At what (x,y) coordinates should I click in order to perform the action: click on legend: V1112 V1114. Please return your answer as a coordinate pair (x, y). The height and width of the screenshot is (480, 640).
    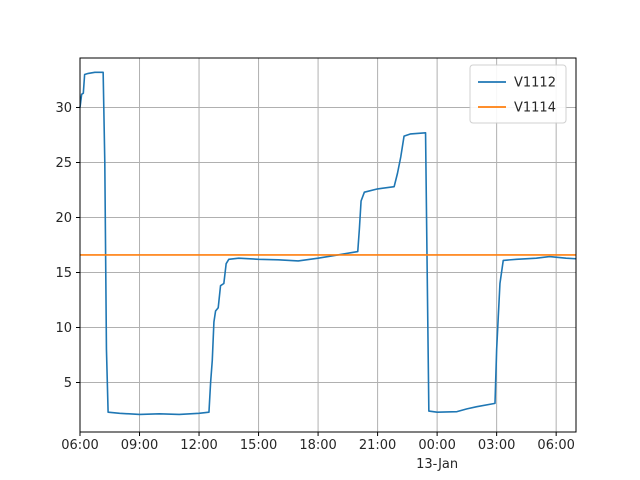
    Looking at the image, I should click on (518, 94).